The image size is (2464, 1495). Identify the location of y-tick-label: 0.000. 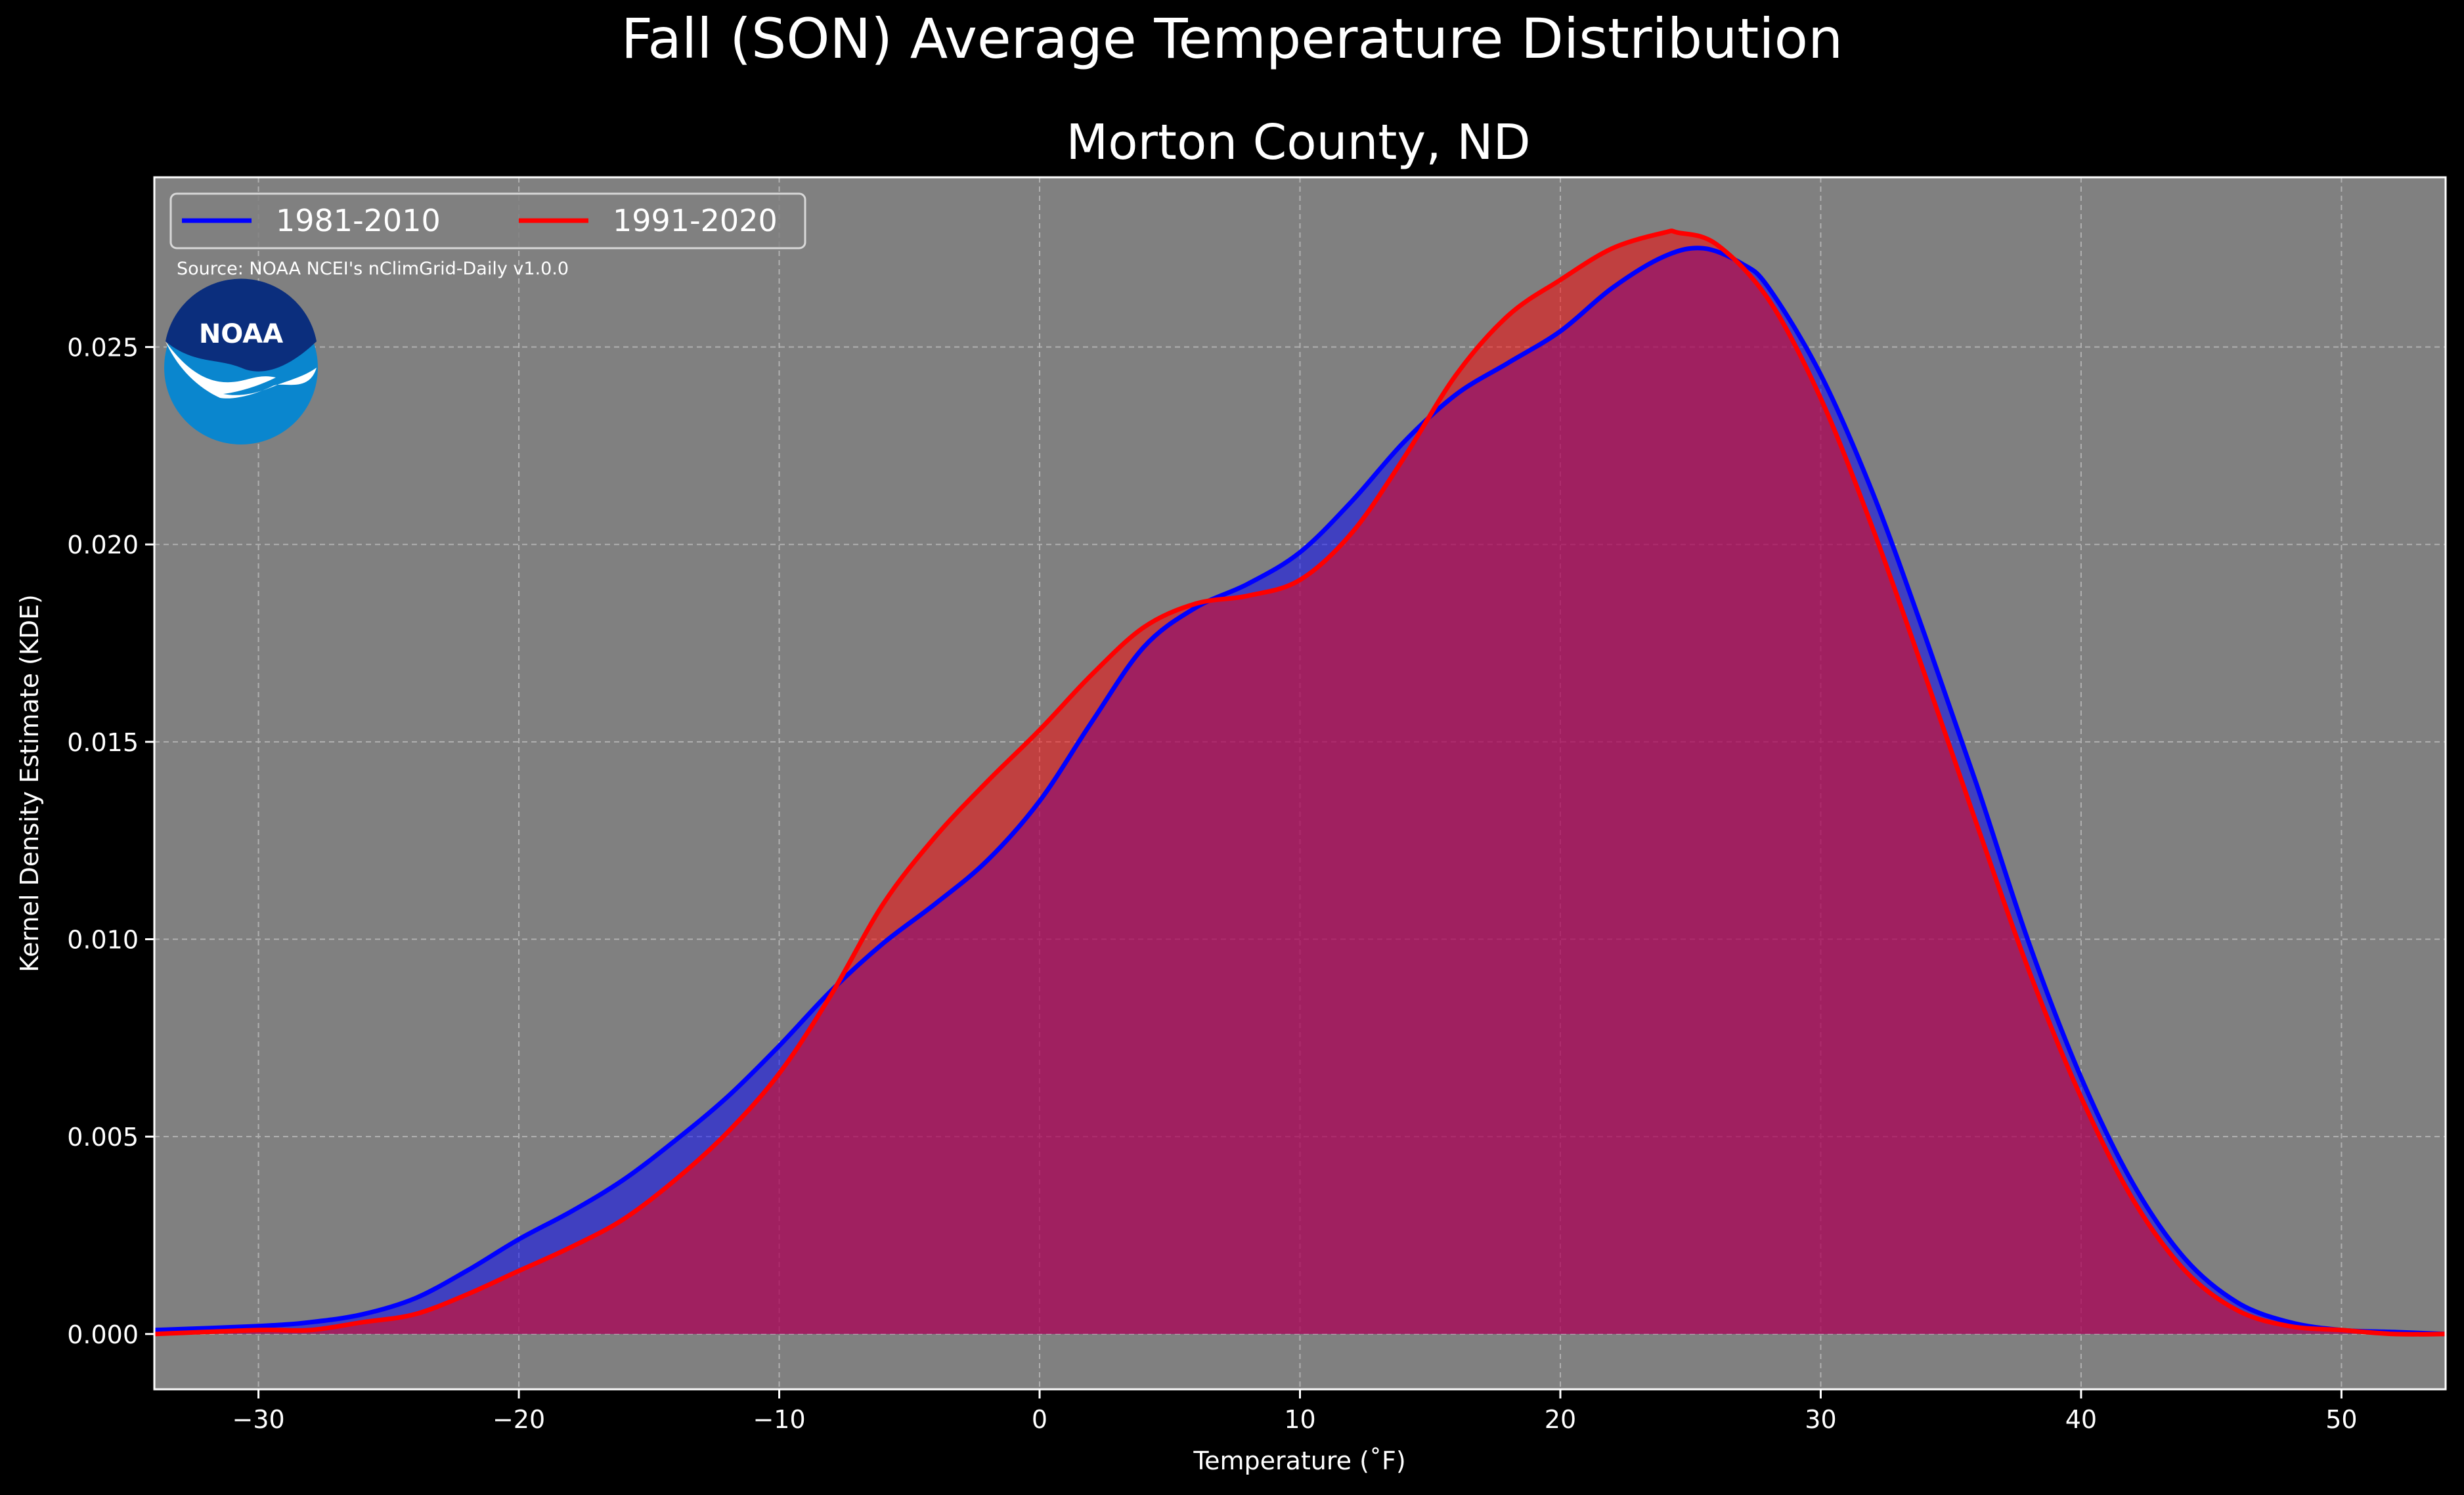
(103, 1334).